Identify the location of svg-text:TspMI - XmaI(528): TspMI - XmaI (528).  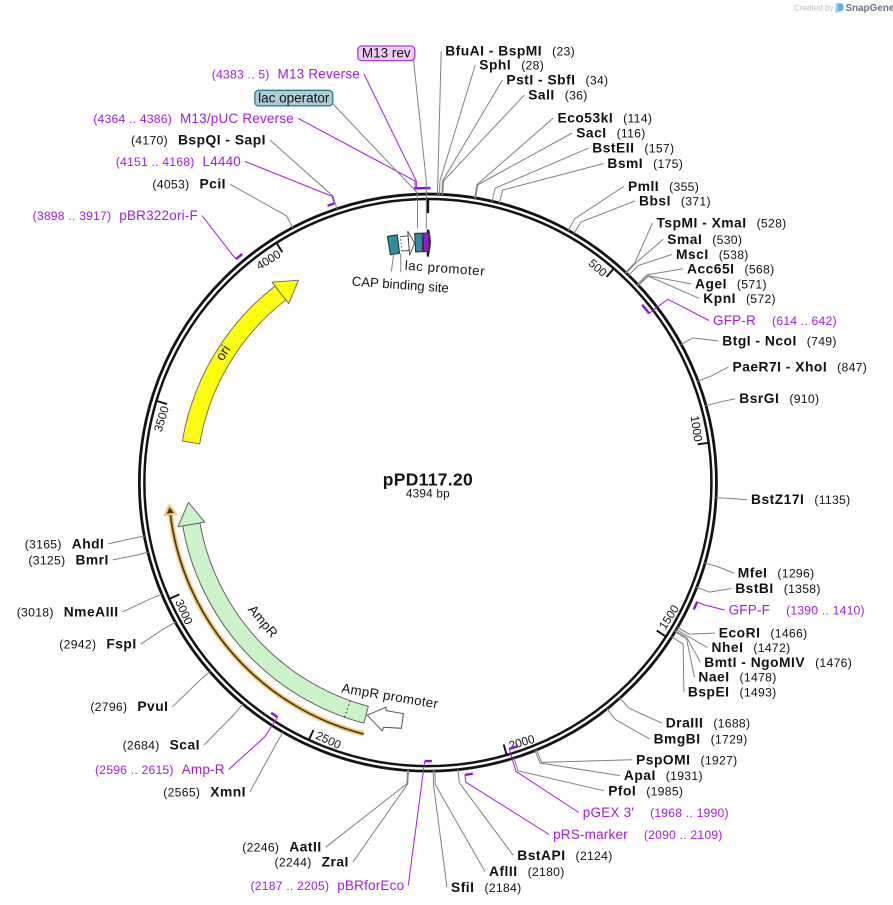
(722, 222).